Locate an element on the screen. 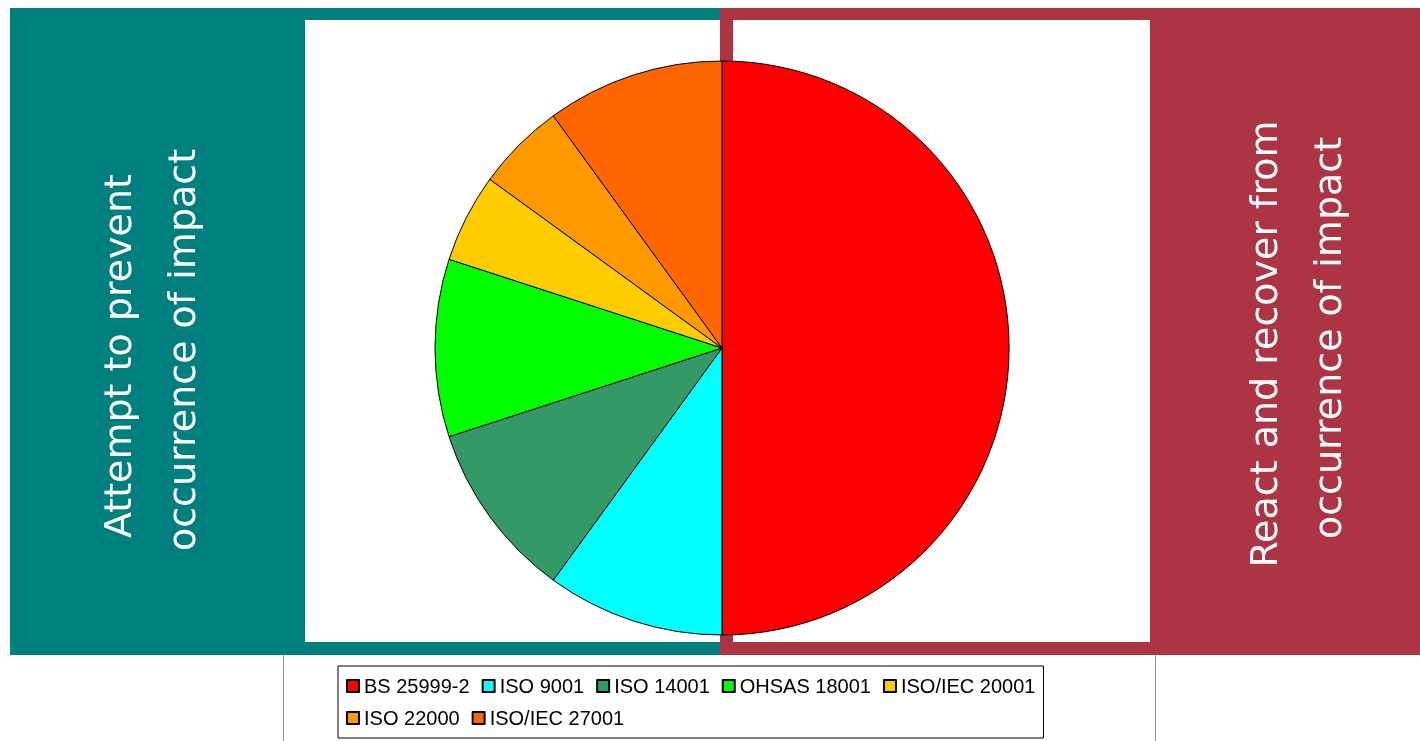 The width and height of the screenshot is (1420, 741). legend-label: ISO/IEC 27001 is located at coordinates (557, 718).